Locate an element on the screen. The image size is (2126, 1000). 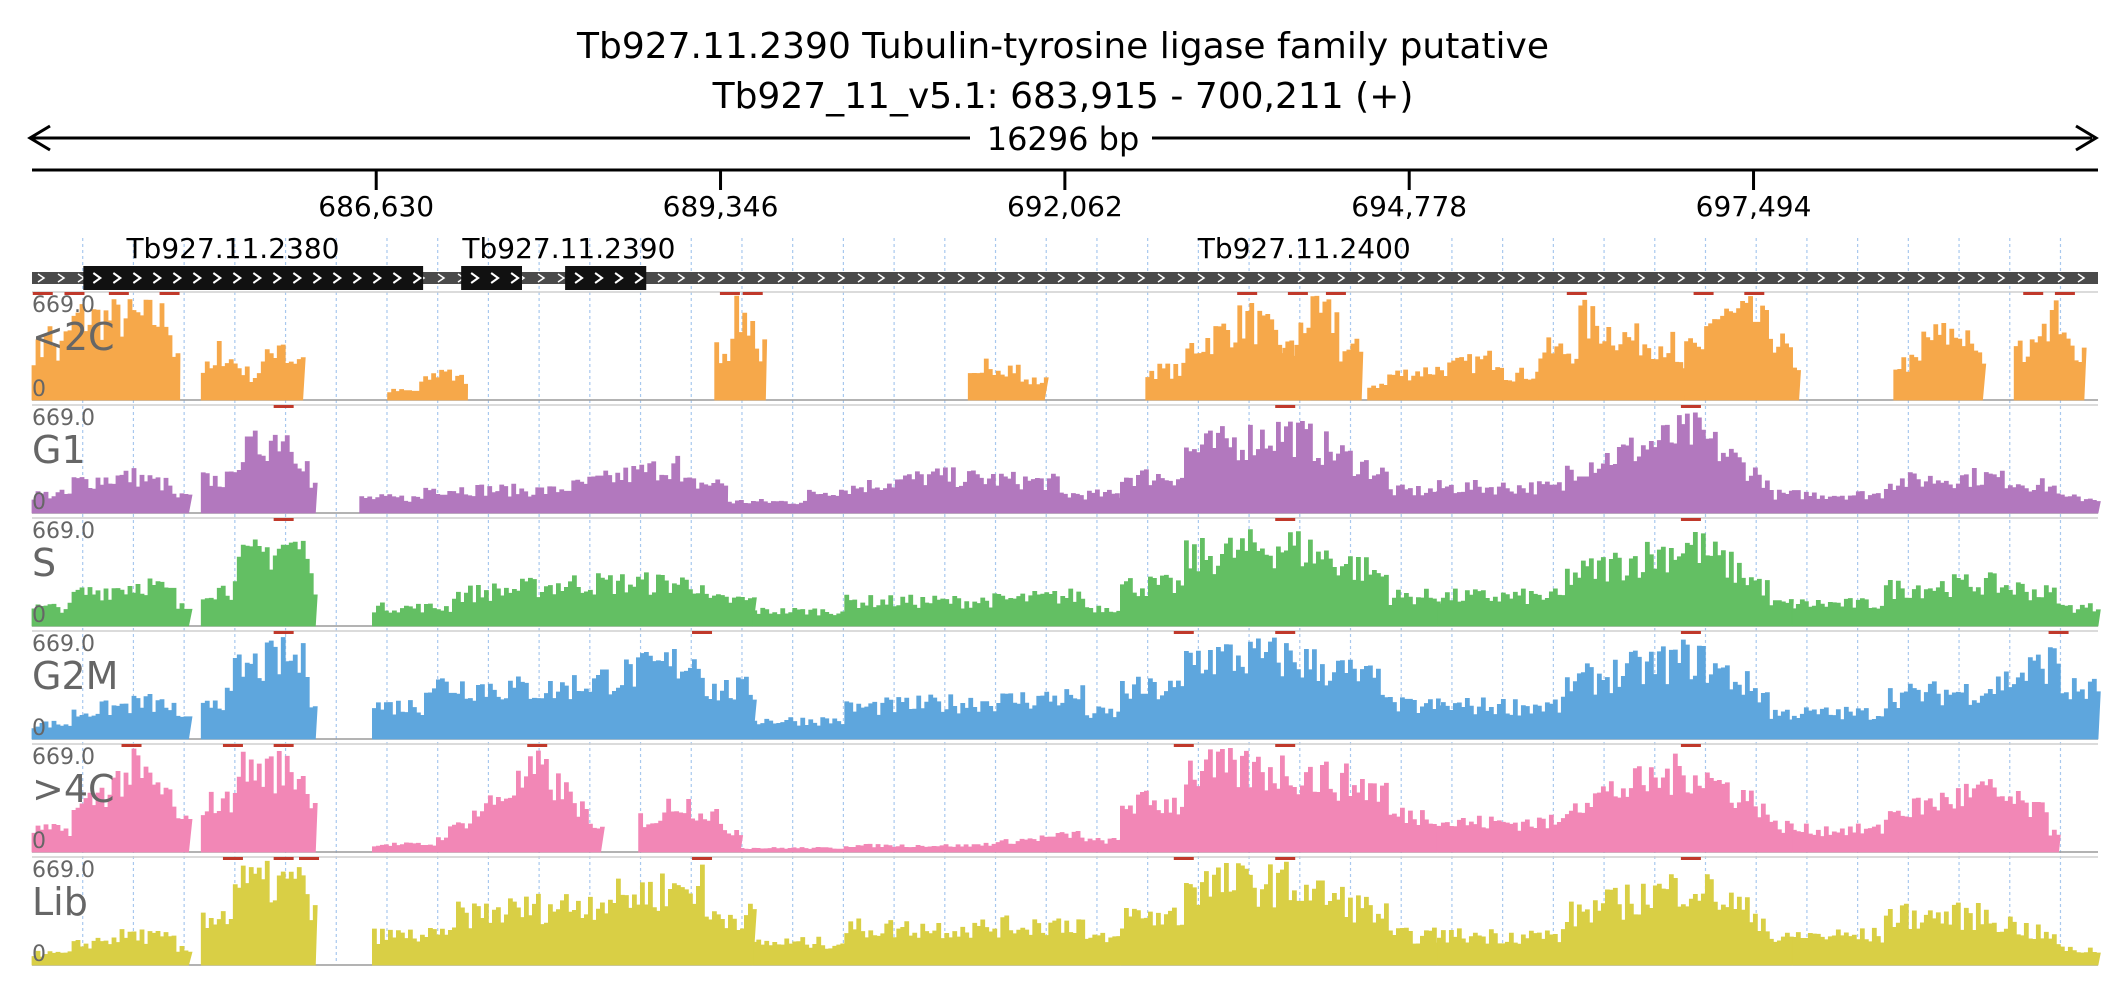
span-ruler: 16296 bp is located at coordinates (1063, 139).